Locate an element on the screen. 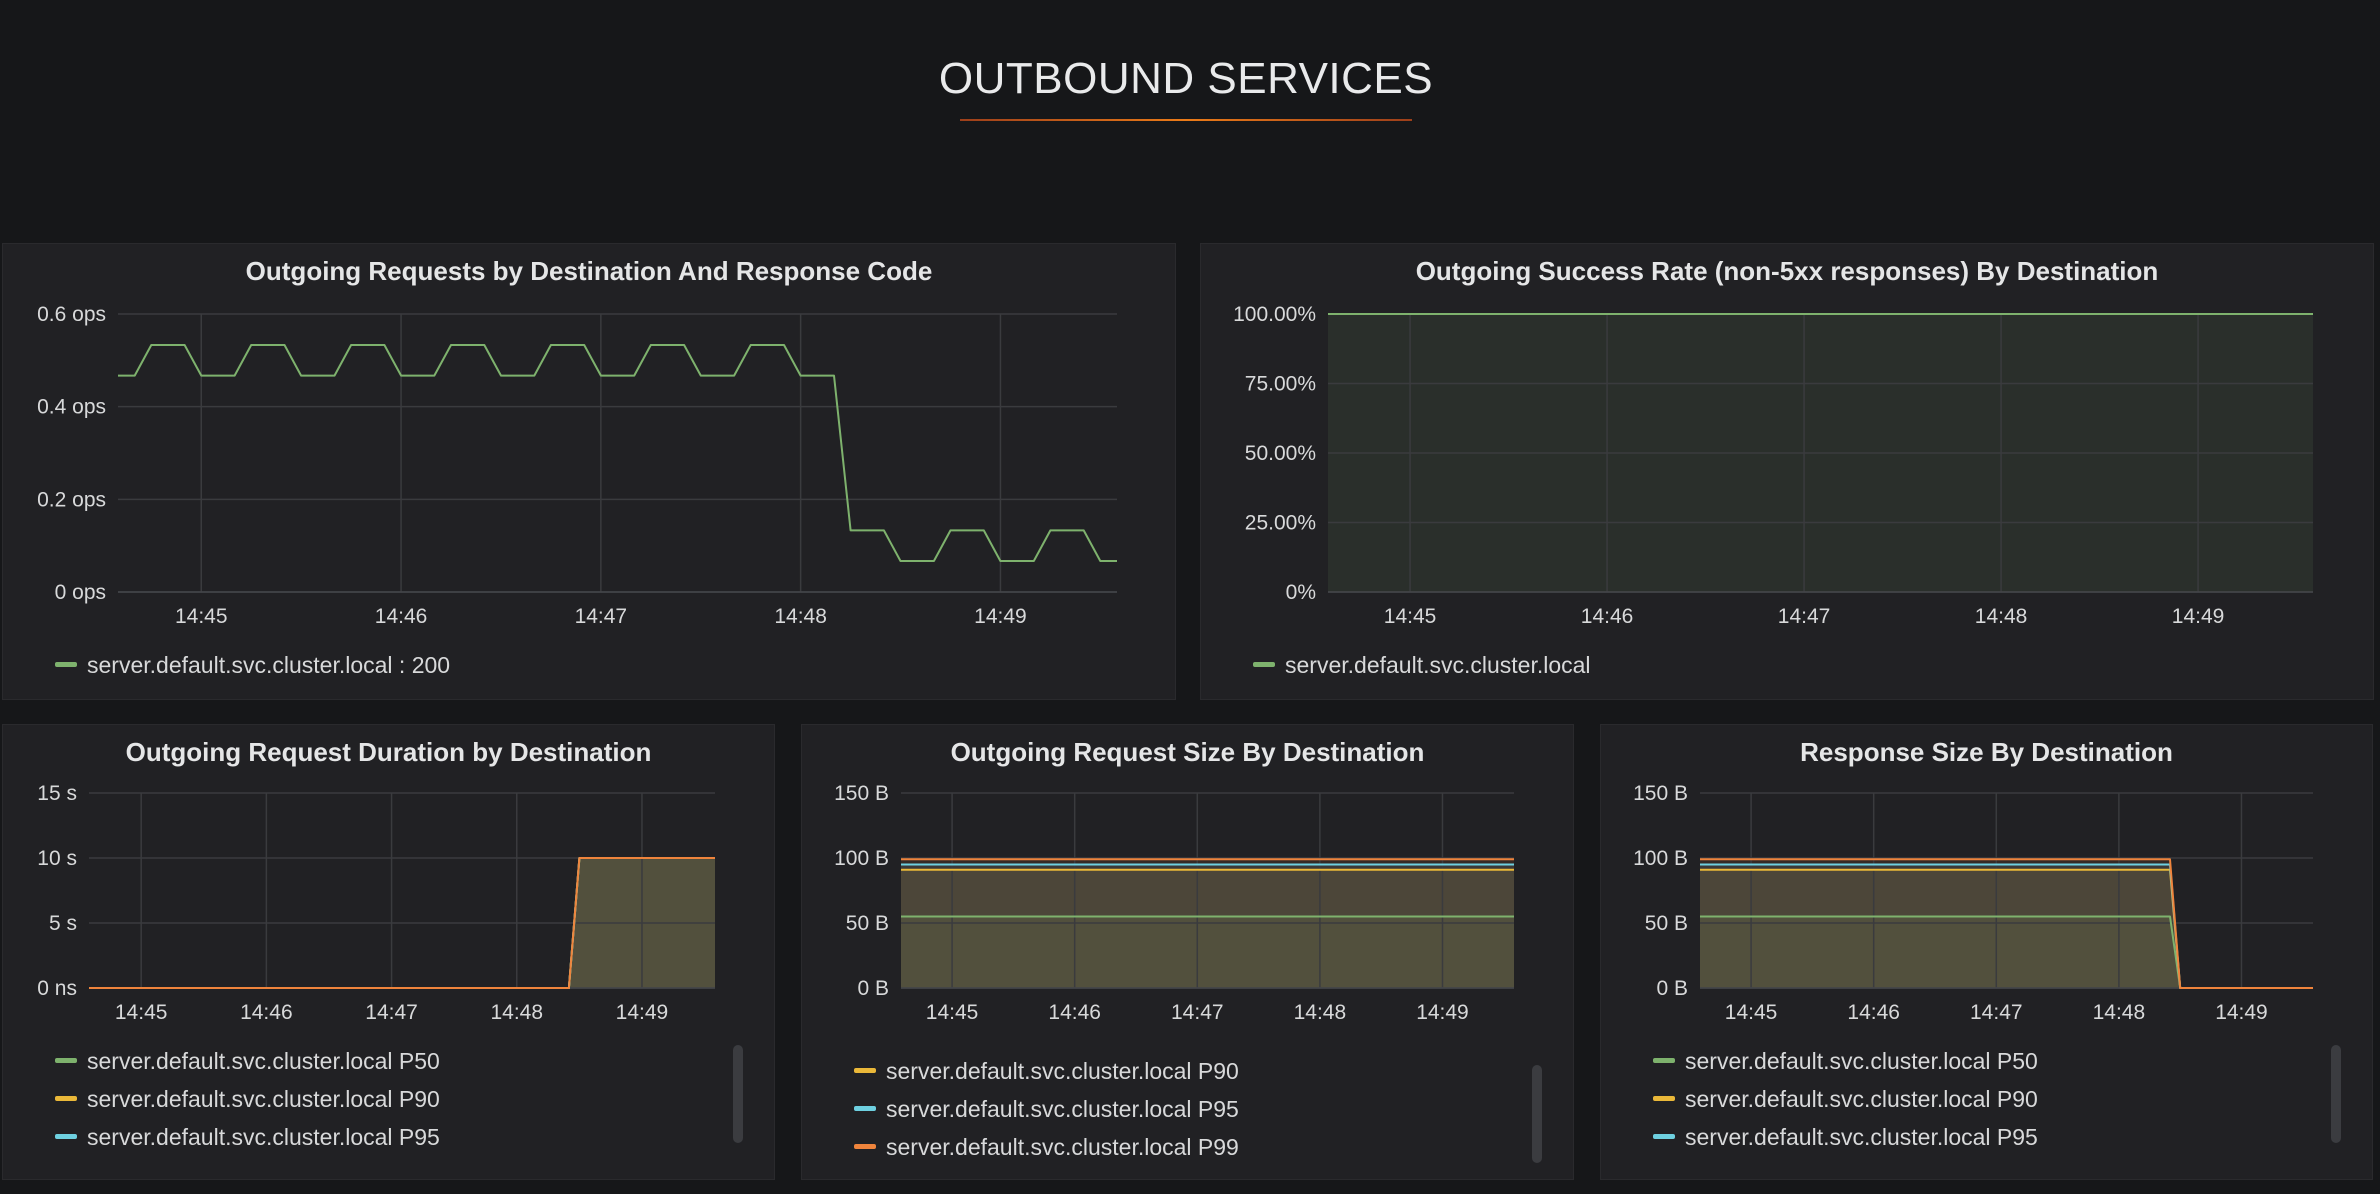  legend-item: server.default.svc.cluster.local is located at coordinates (1422, 665).